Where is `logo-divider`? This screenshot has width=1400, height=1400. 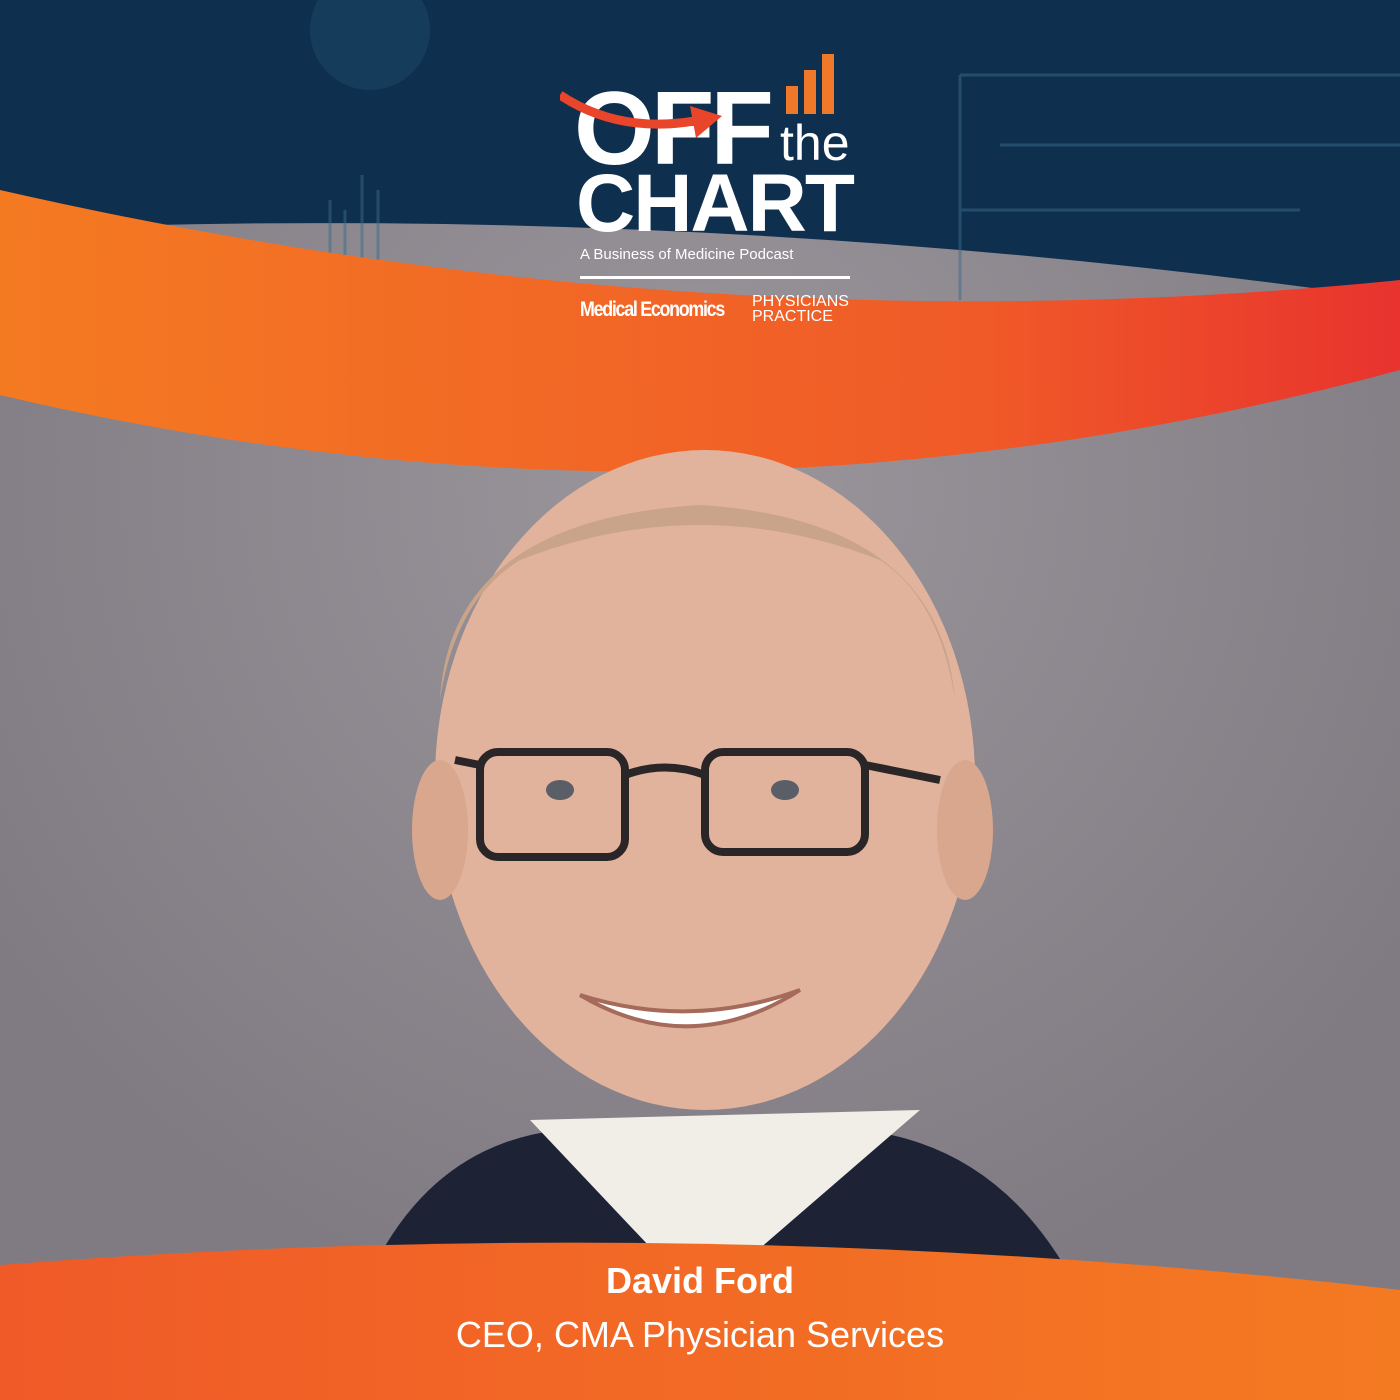
logo-divider is located at coordinates (715, 277).